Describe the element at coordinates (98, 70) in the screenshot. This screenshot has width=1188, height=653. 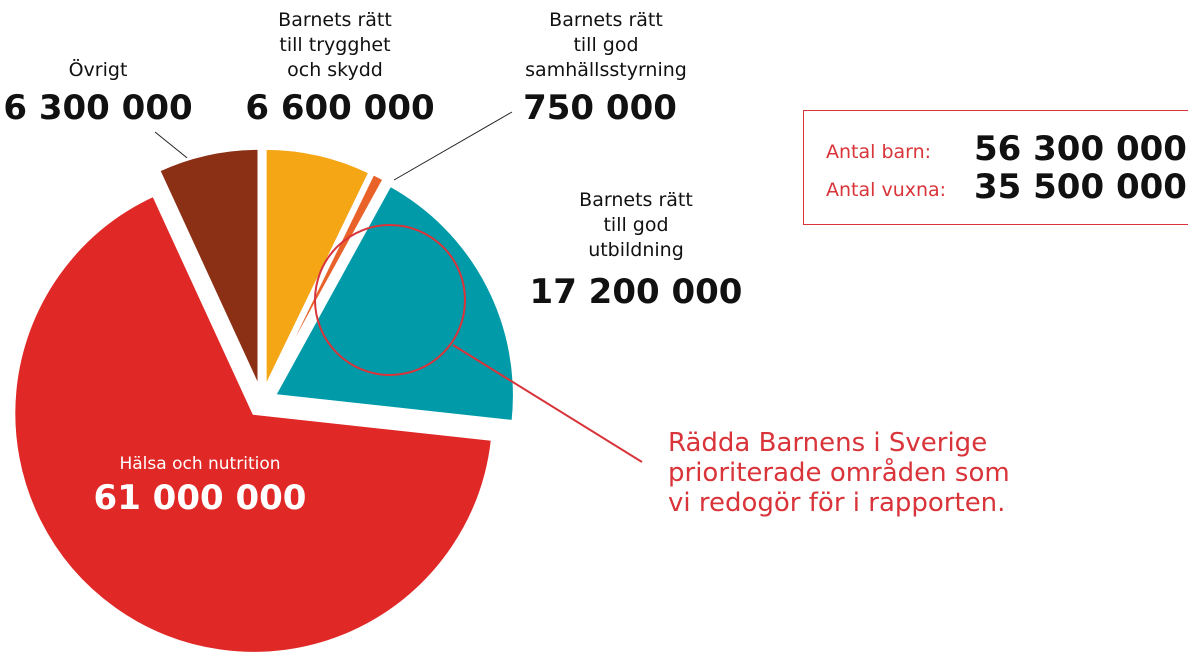
I see `slice-label: Övrigt` at that location.